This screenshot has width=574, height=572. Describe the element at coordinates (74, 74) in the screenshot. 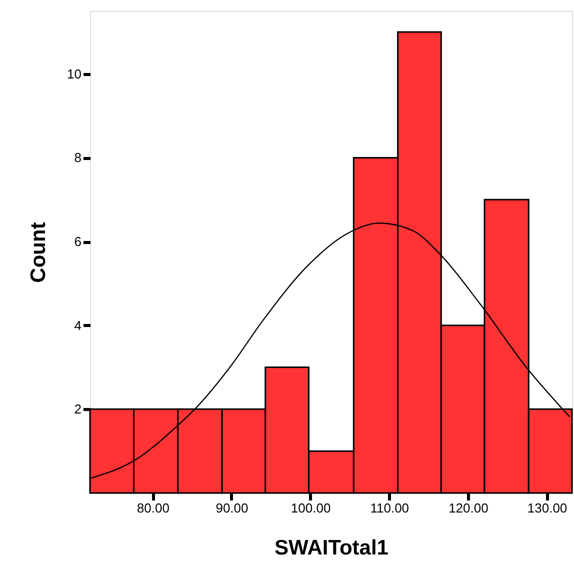

I see `y-tick-label: 10` at that location.